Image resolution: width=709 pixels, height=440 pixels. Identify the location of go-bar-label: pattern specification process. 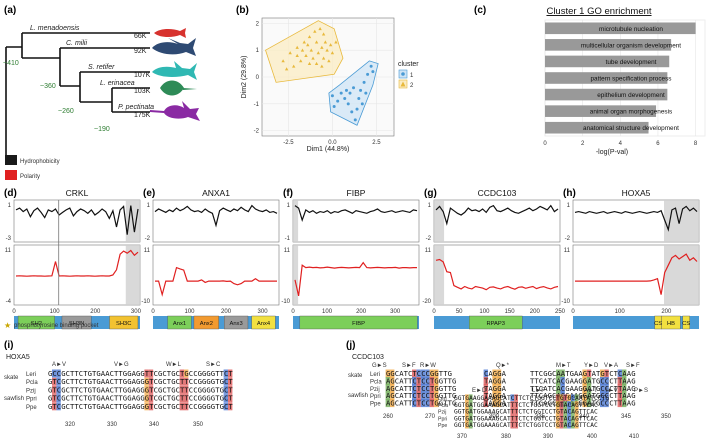
(631, 78).